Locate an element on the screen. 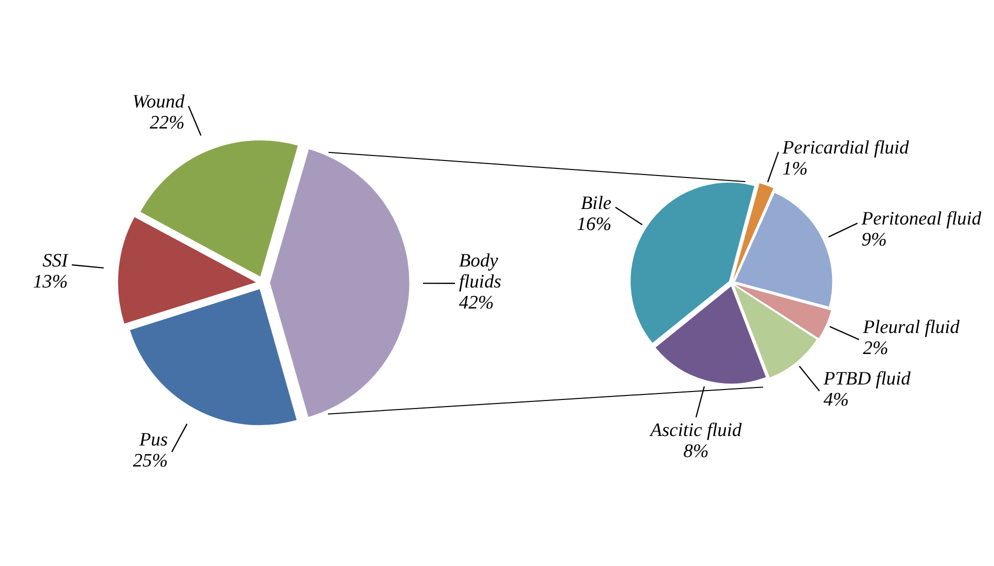 The image size is (994, 566). slice-label: PTBD fluid is located at coordinates (867, 379).